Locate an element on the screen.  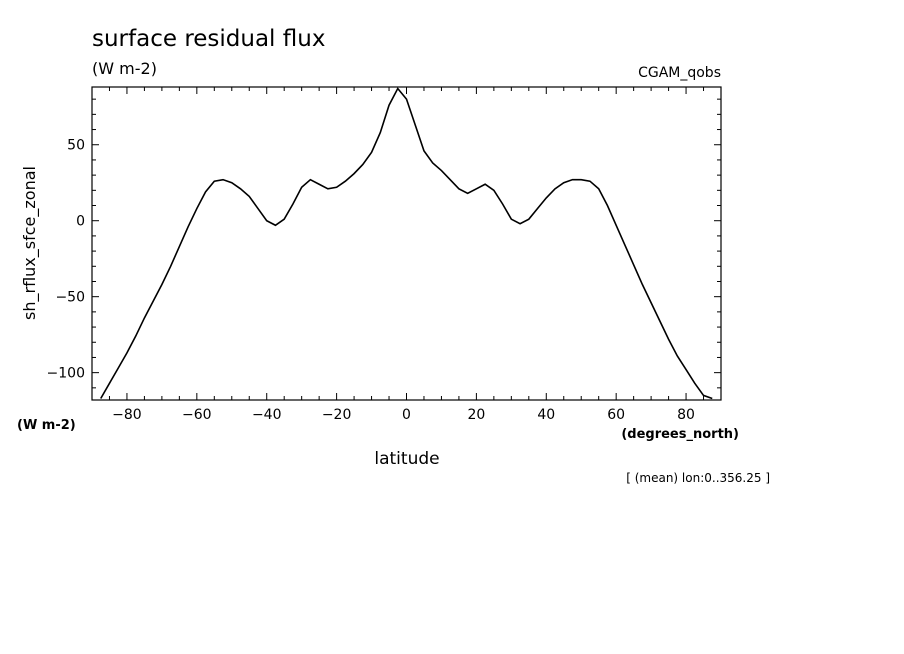
footnote: [ (mean) lon:0..356.25 ] is located at coordinates (698, 478).